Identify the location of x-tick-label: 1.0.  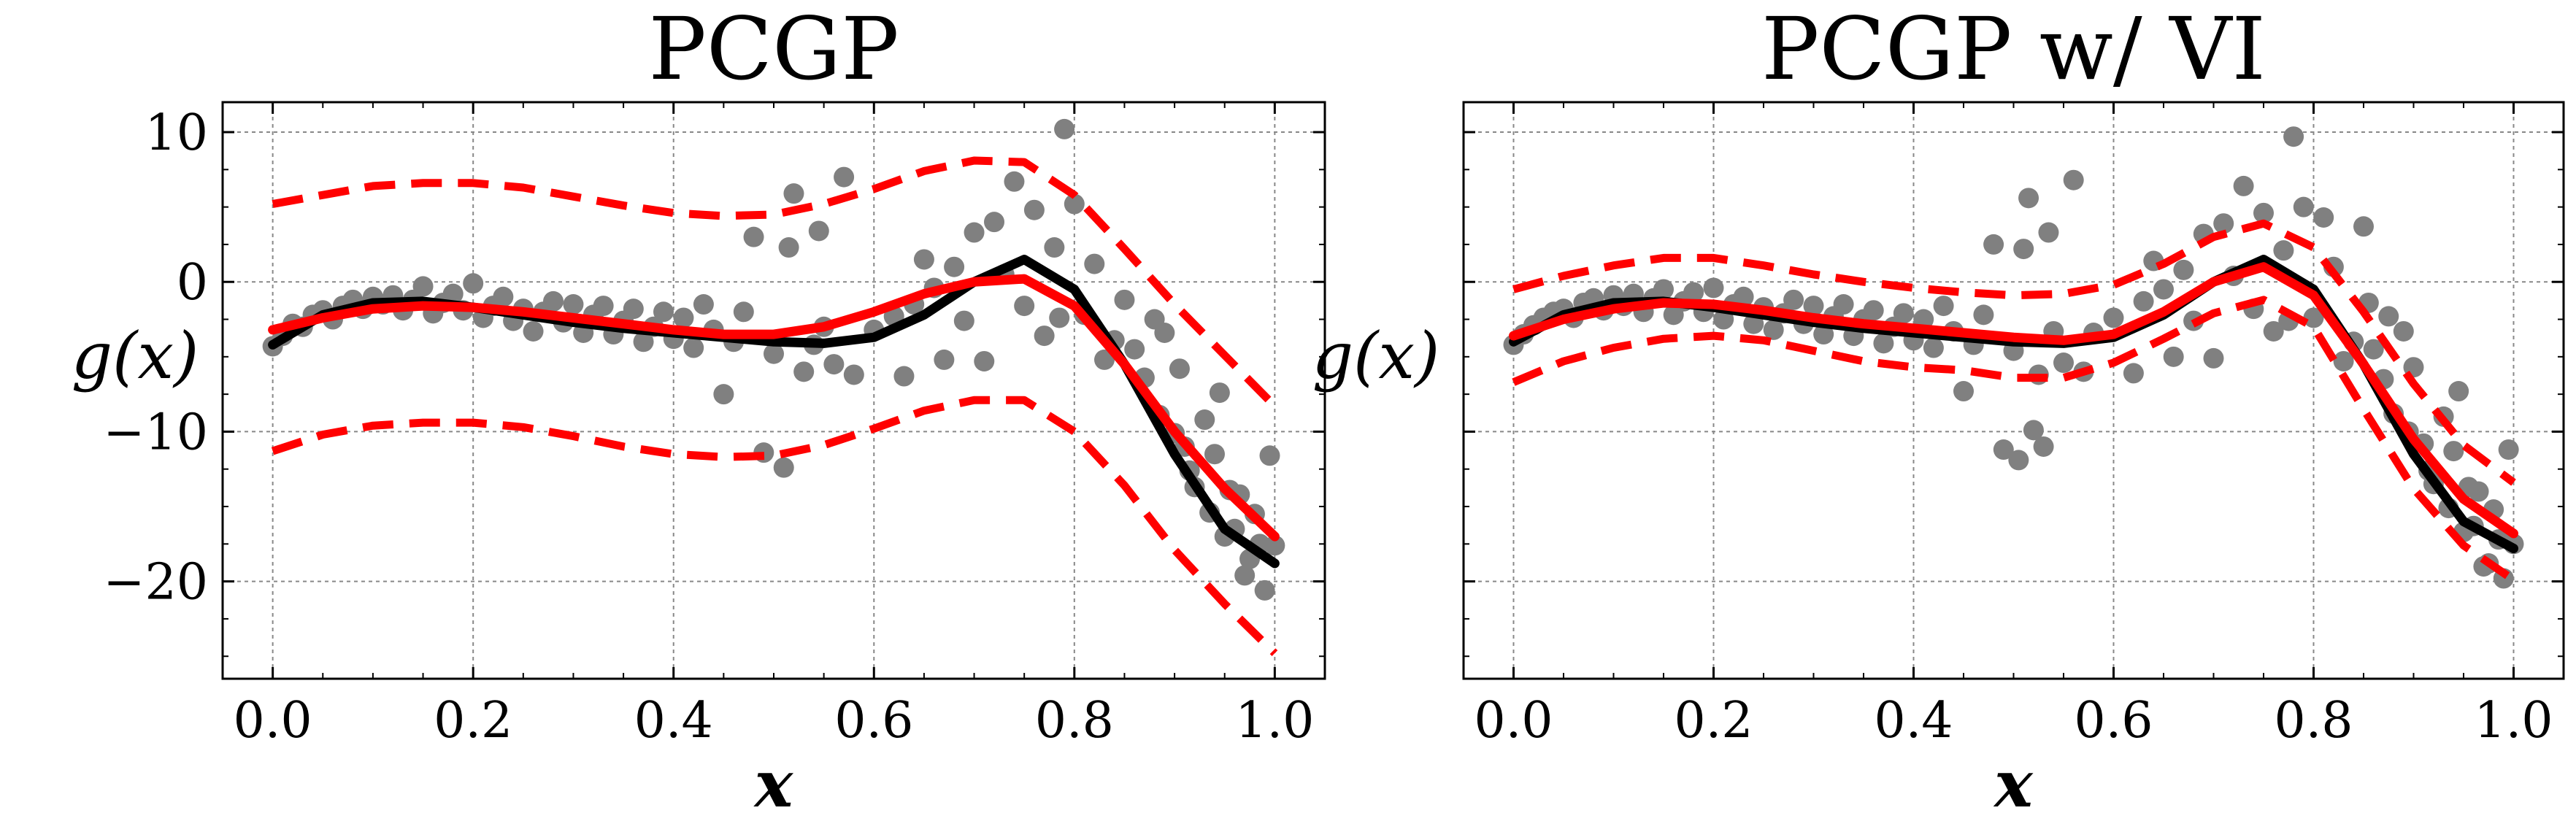
(2513, 721).